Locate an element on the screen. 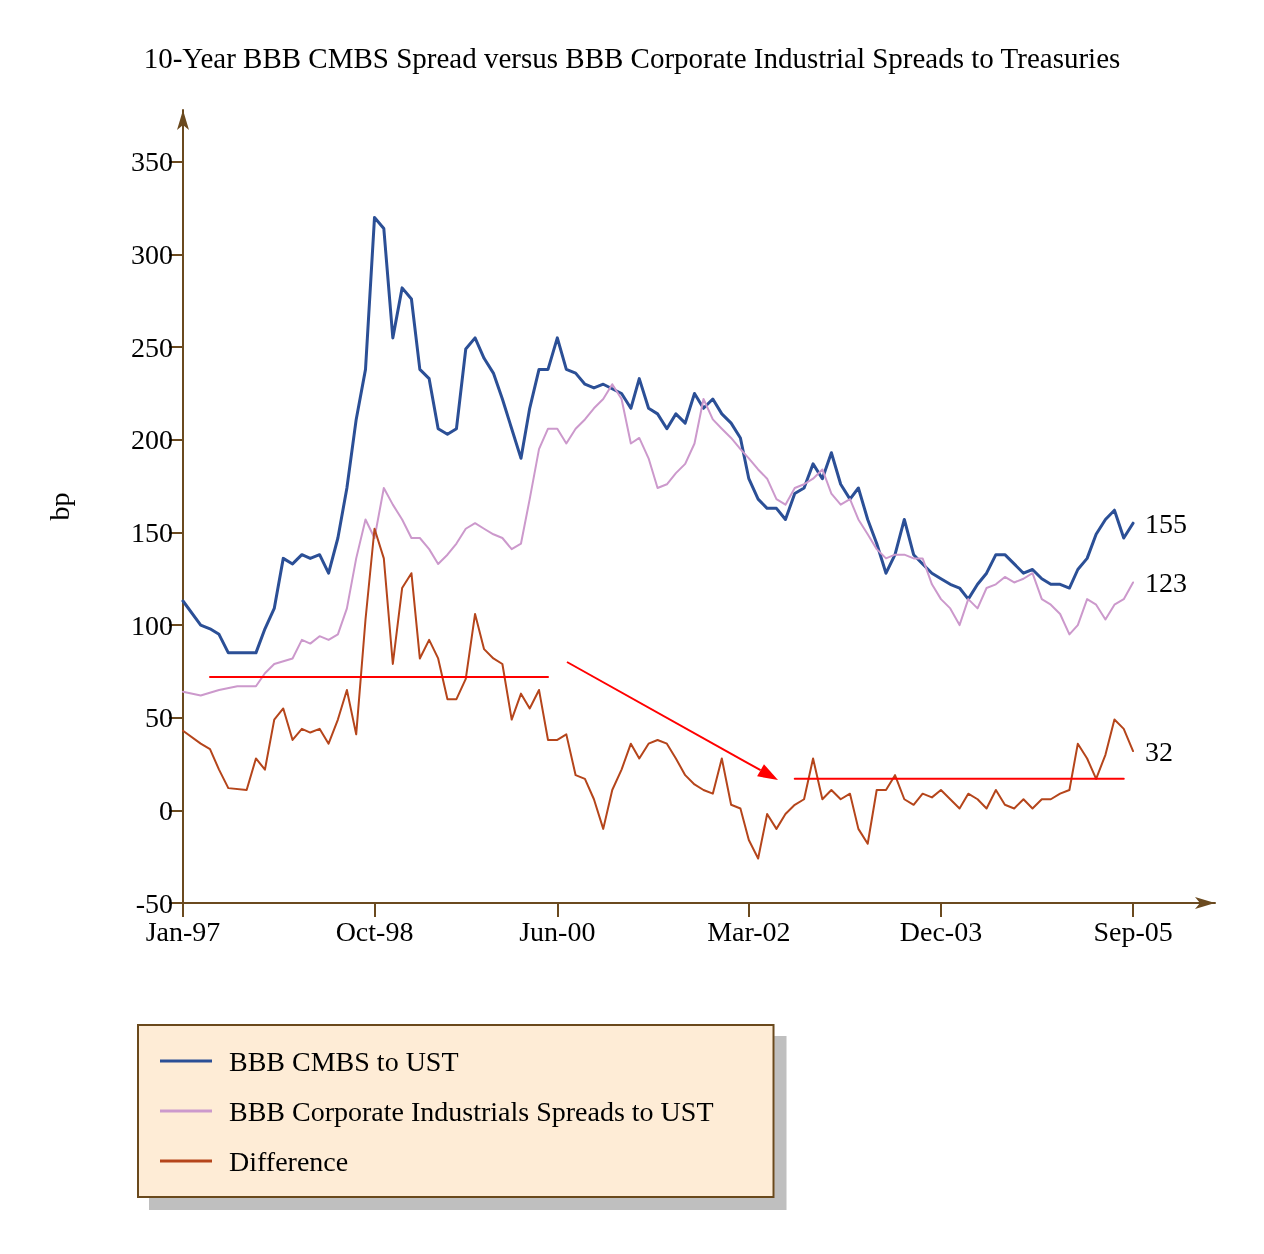 This screenshot has width=1264, height=1254. legend-label: BBB Corporate Industrials Spreads to UST is located at coordinates (471, 1111).